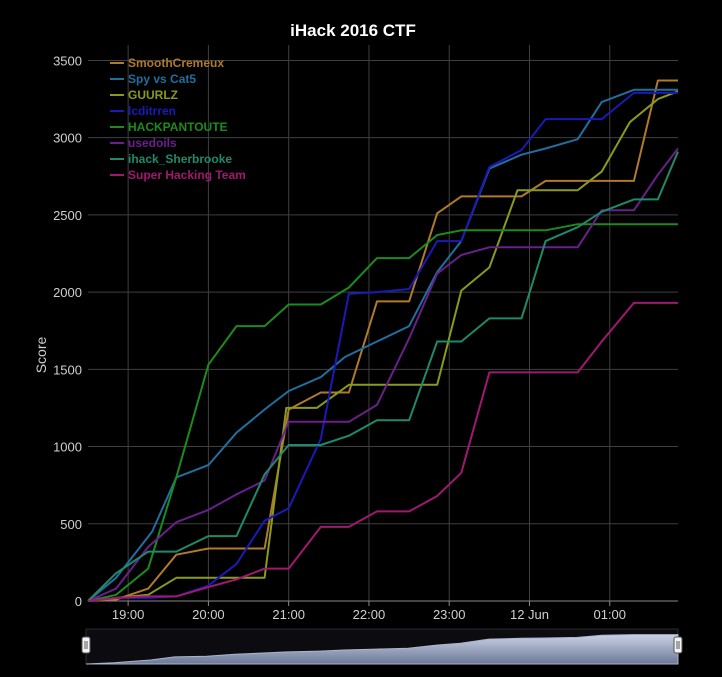 This screenshot has height=677, width=722. What do you see at coordinates (67, 447) in the screenshot?
I see `y-tick-label: 1000` at bounding box center [67, 447].